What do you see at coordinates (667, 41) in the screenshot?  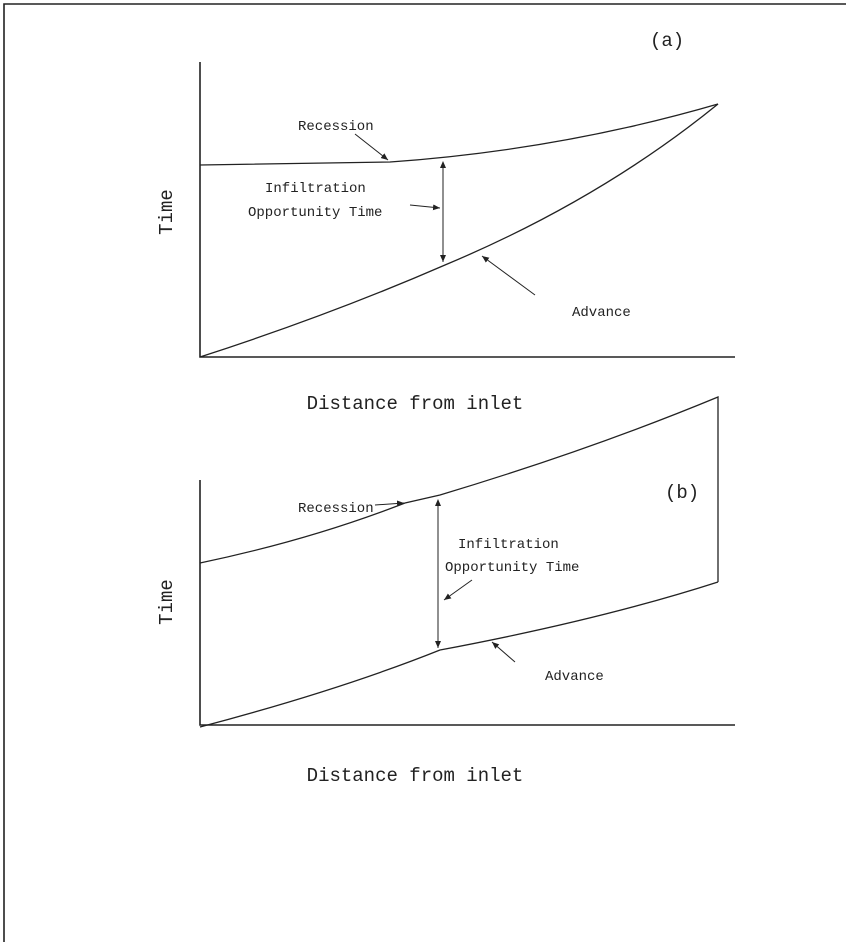 I see `panel-label: (a)` at bounding box center [667, 41].